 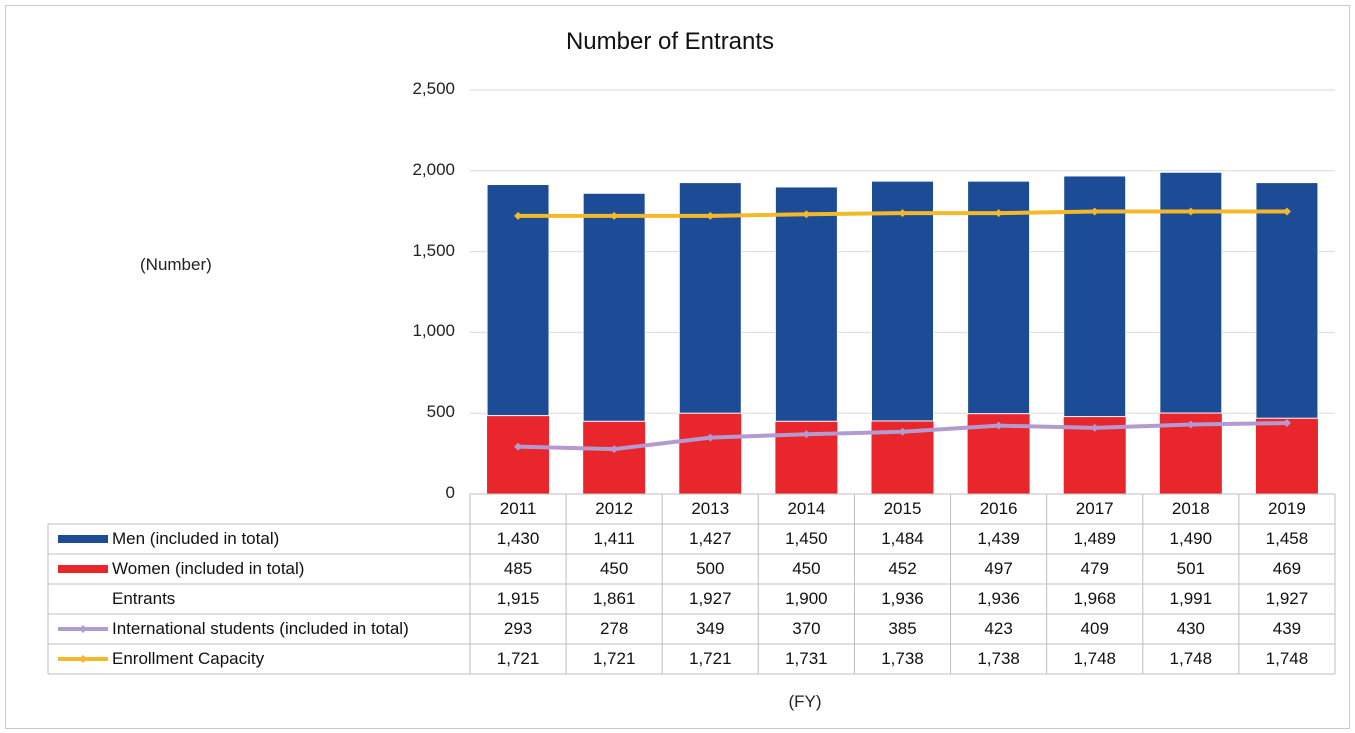 What do you see at coordinates (670, 41) in the screenshot?
I see `chart-title: Number of Entrants` at bounding box center [670, 41].